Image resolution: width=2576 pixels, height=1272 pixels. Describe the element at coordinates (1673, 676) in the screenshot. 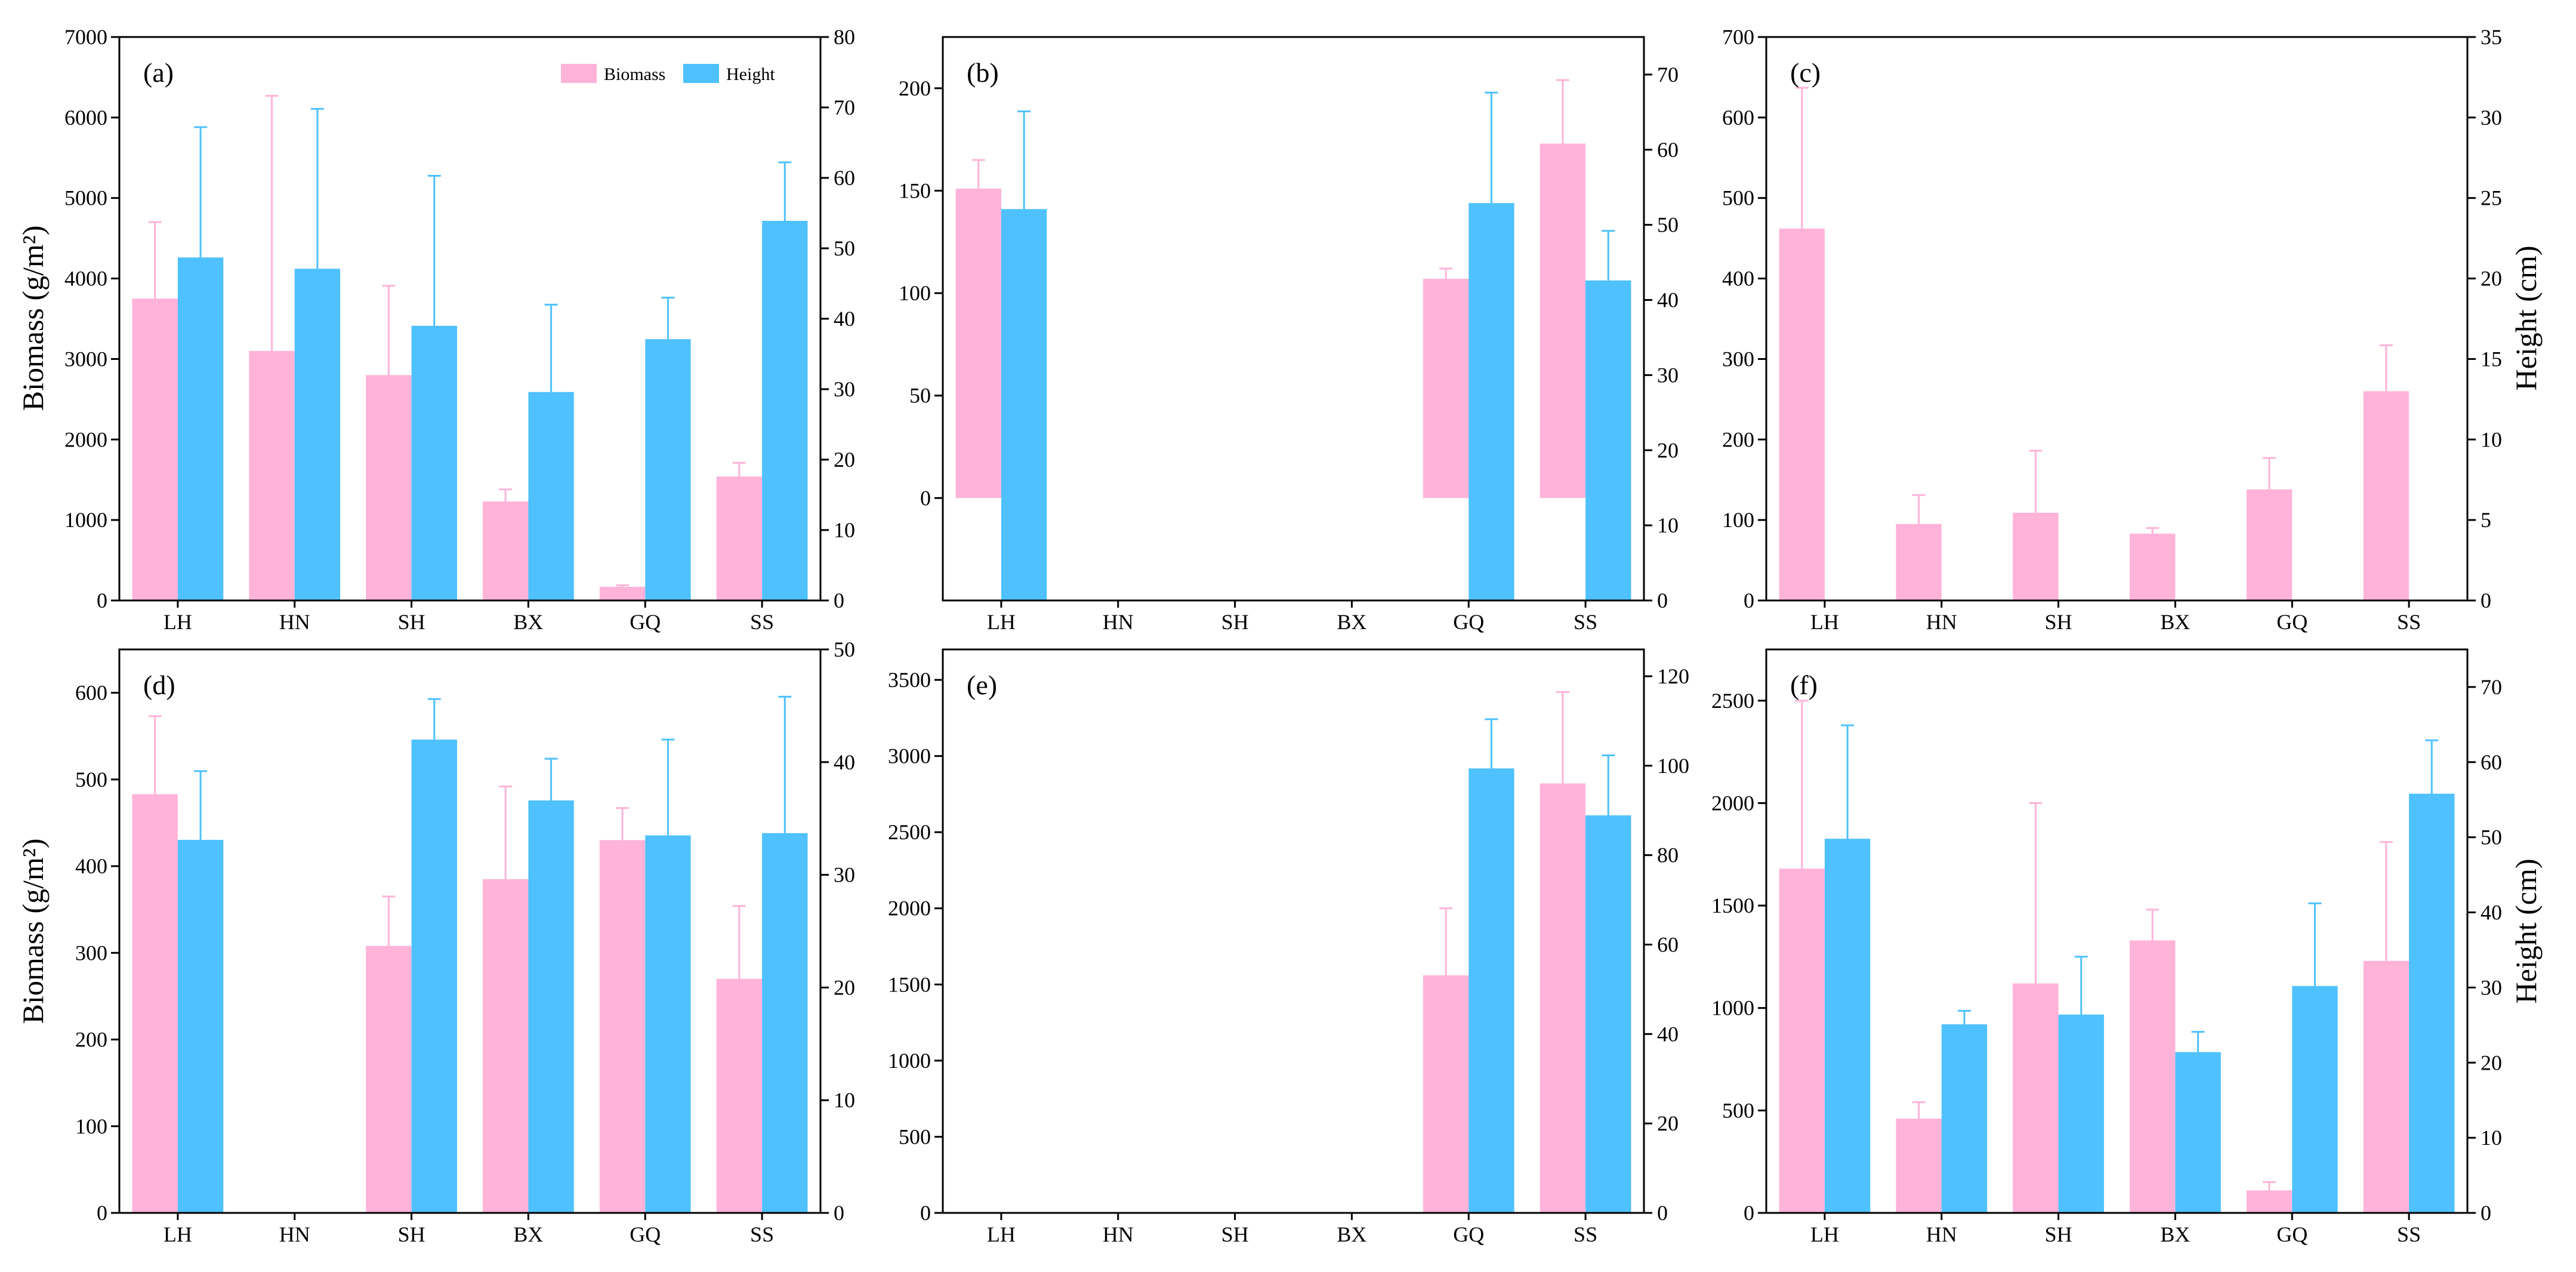

I see `y2-tick-label: 120` at that location.